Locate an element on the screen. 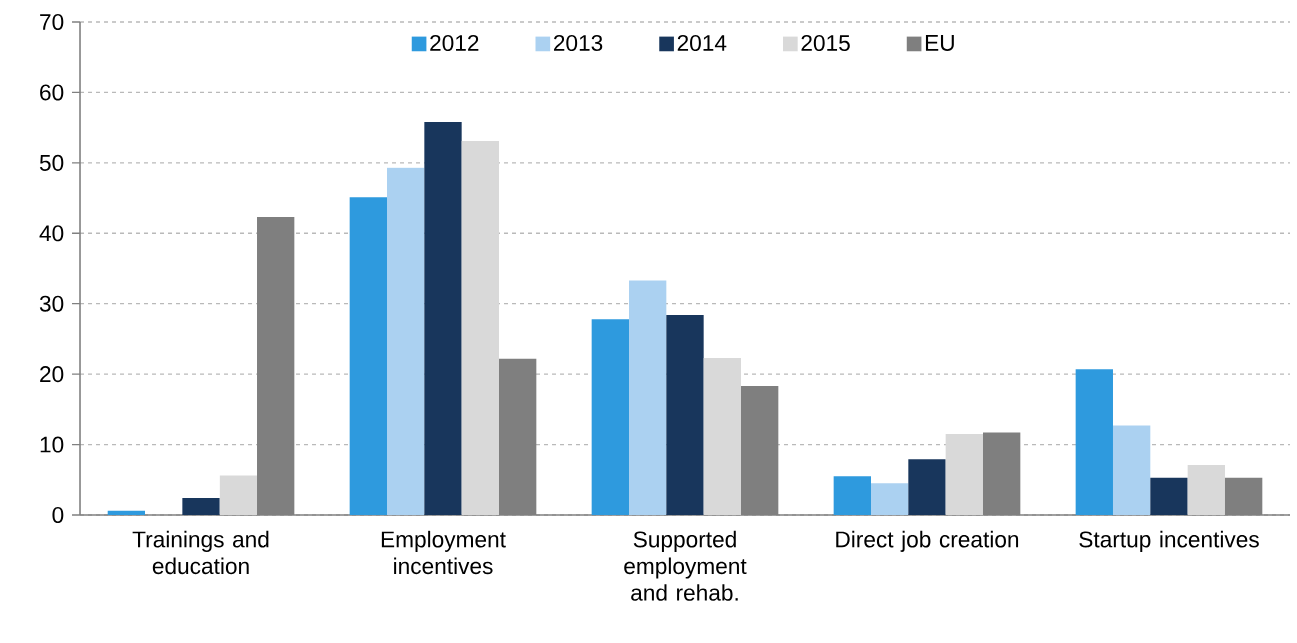 The height and width of the screenshot is (643, 1297). y-tick-label: 30 is located at coordinates (51, 303).